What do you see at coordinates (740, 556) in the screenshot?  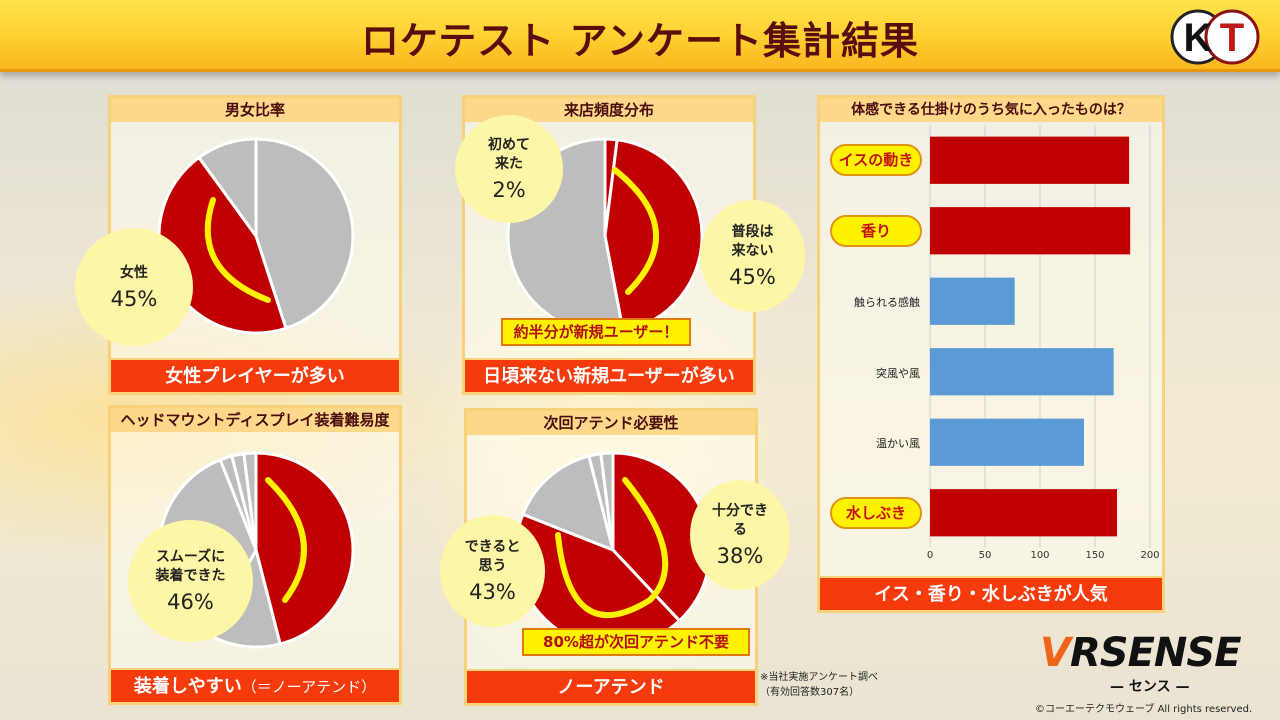 I see `bubble-value: 38%` at bounding box center [740, 556].